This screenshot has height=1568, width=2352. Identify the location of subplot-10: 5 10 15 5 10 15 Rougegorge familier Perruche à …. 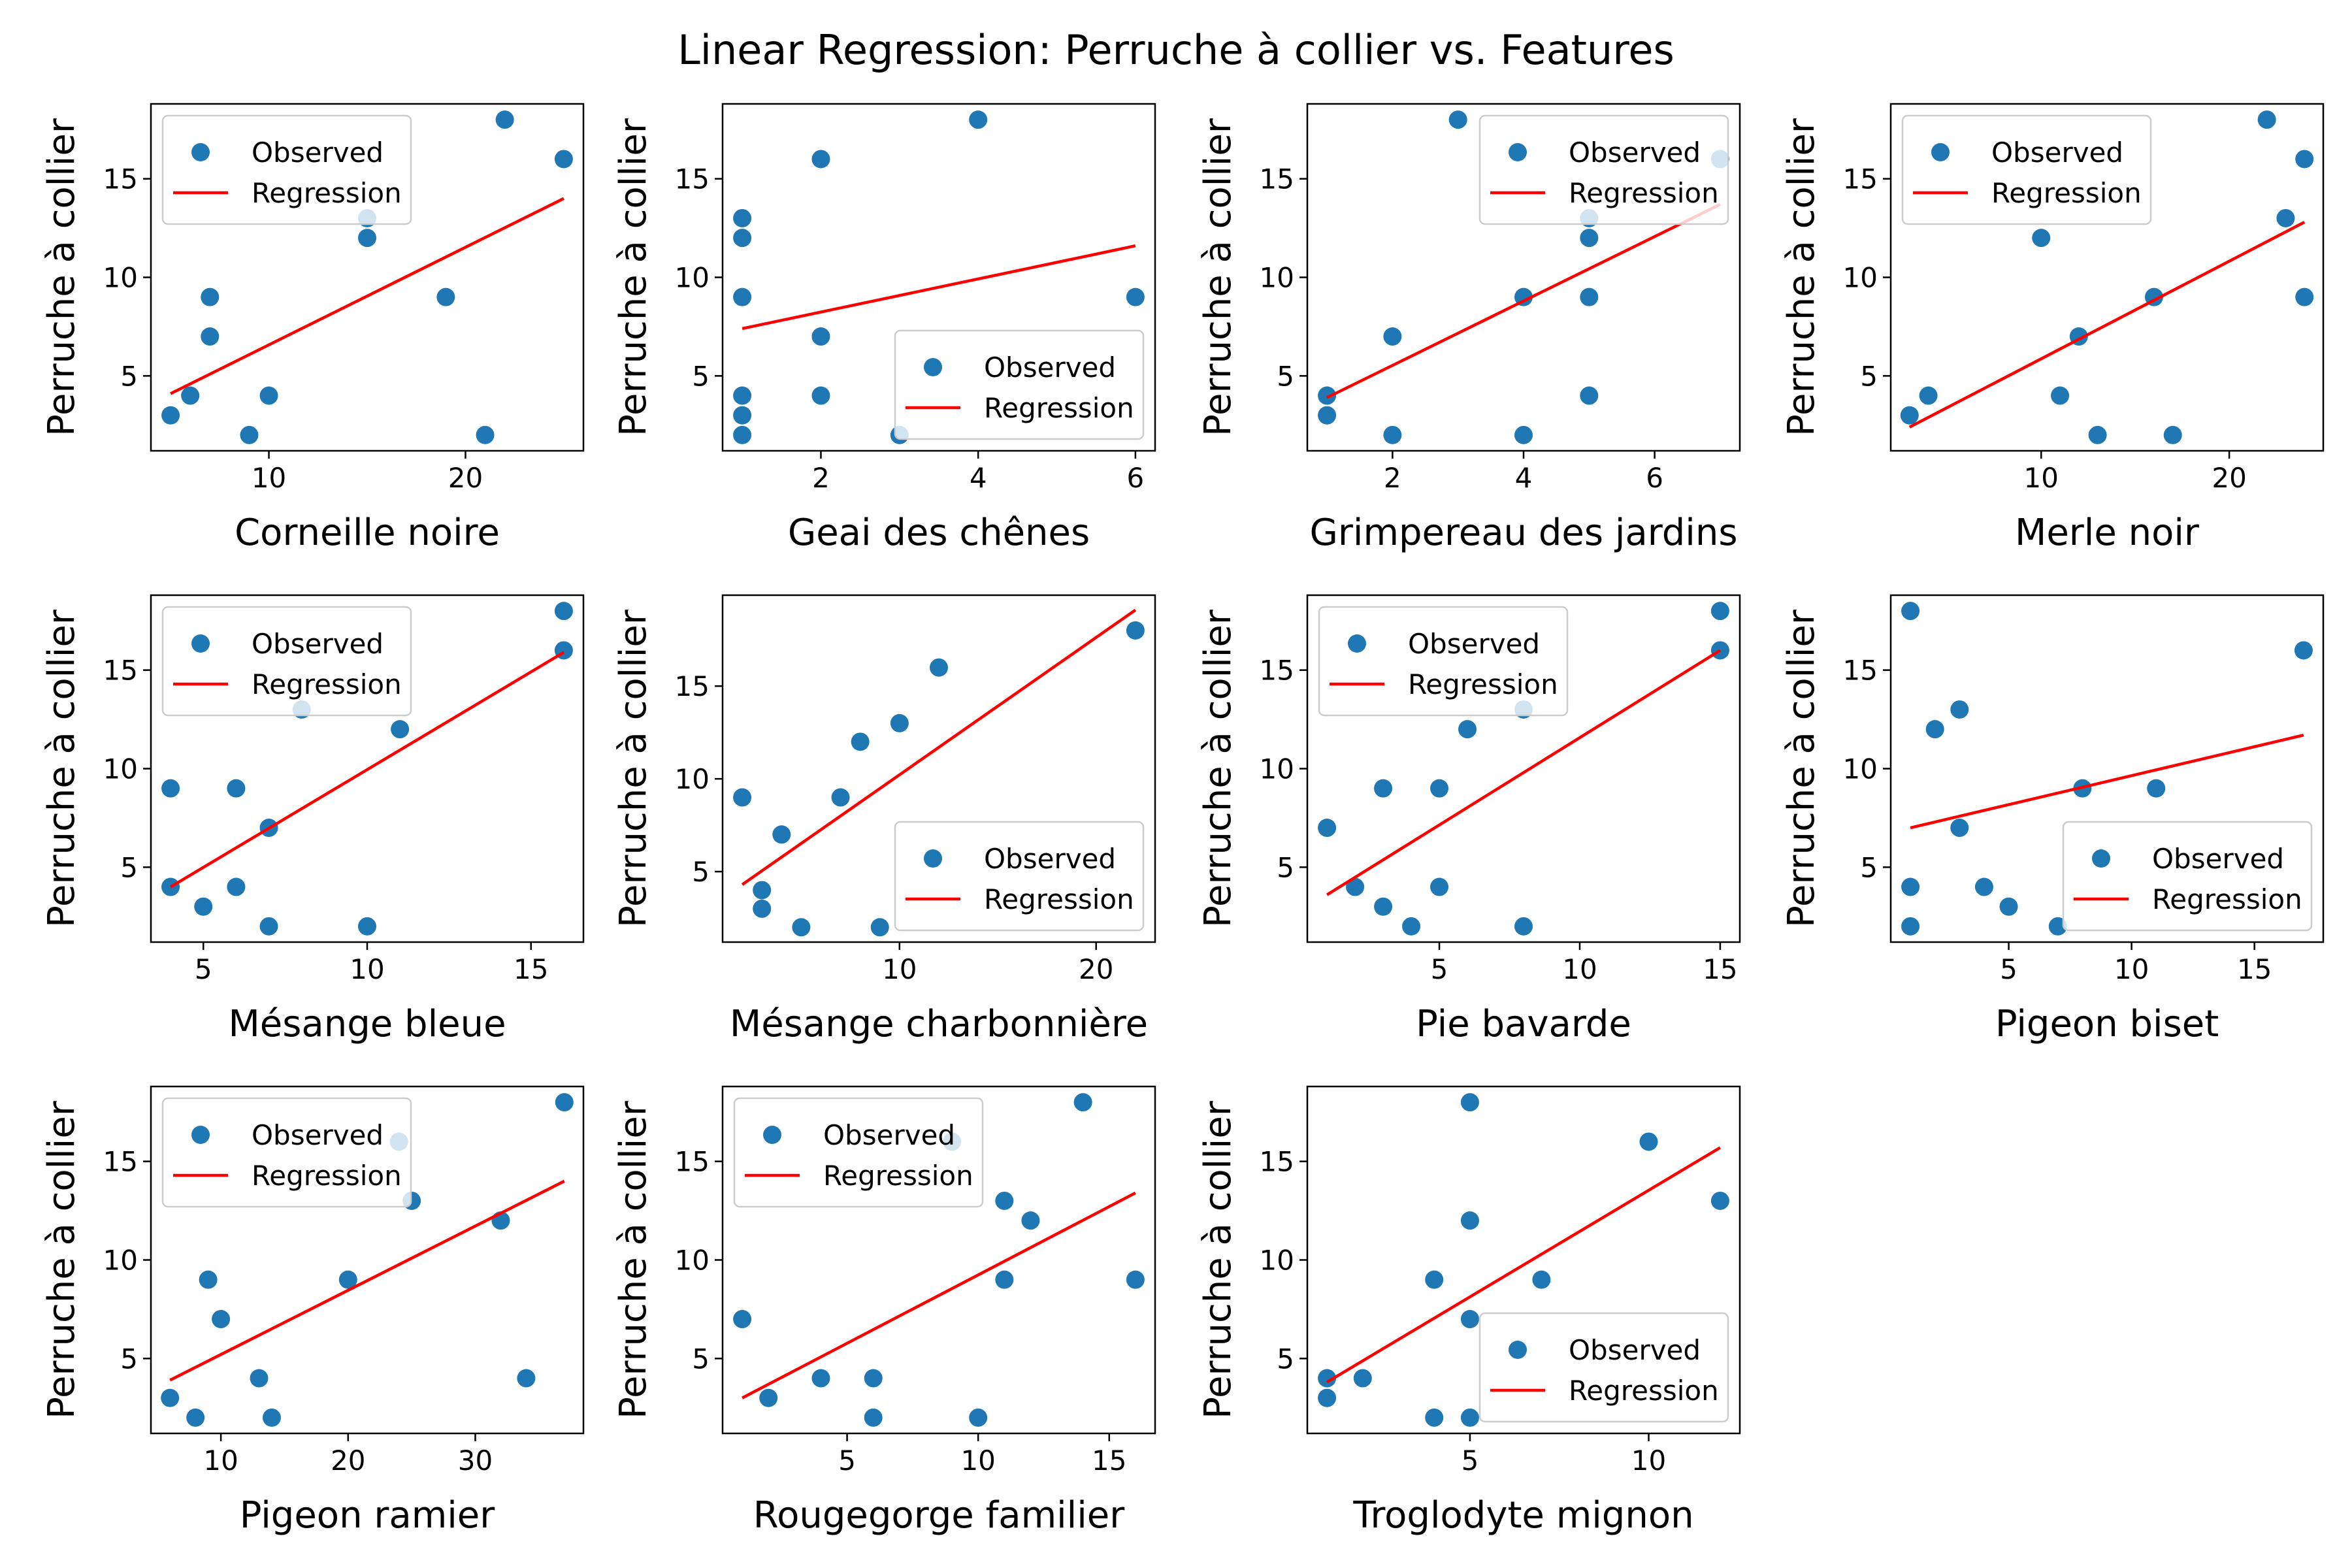
(884, 1311).